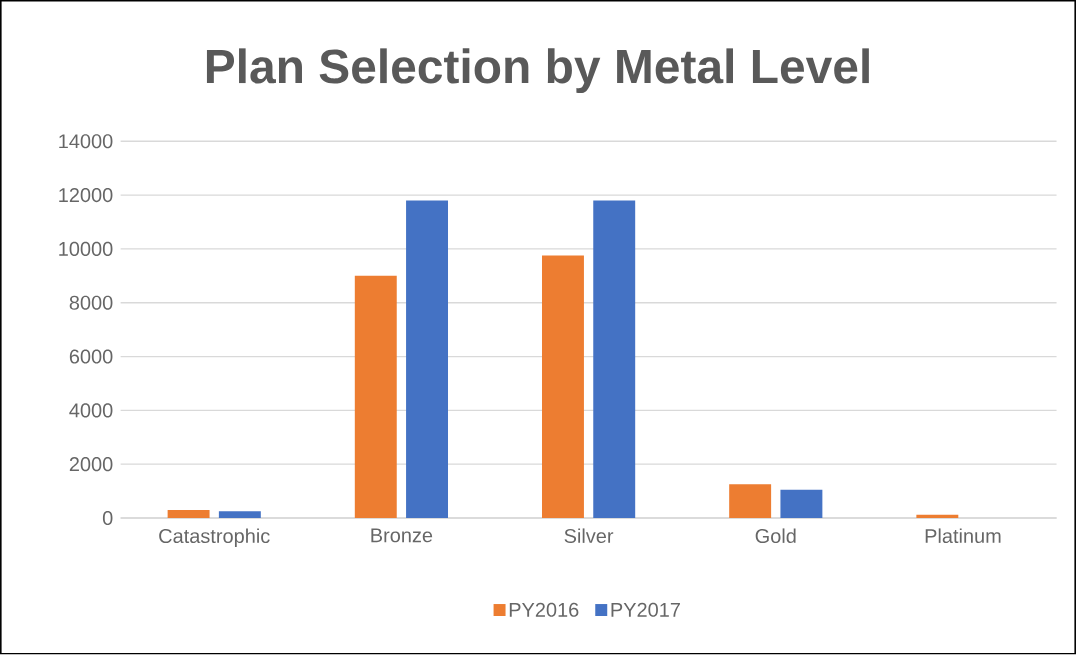  I want to click on x-tick-label: Gold, so click(775, 536).